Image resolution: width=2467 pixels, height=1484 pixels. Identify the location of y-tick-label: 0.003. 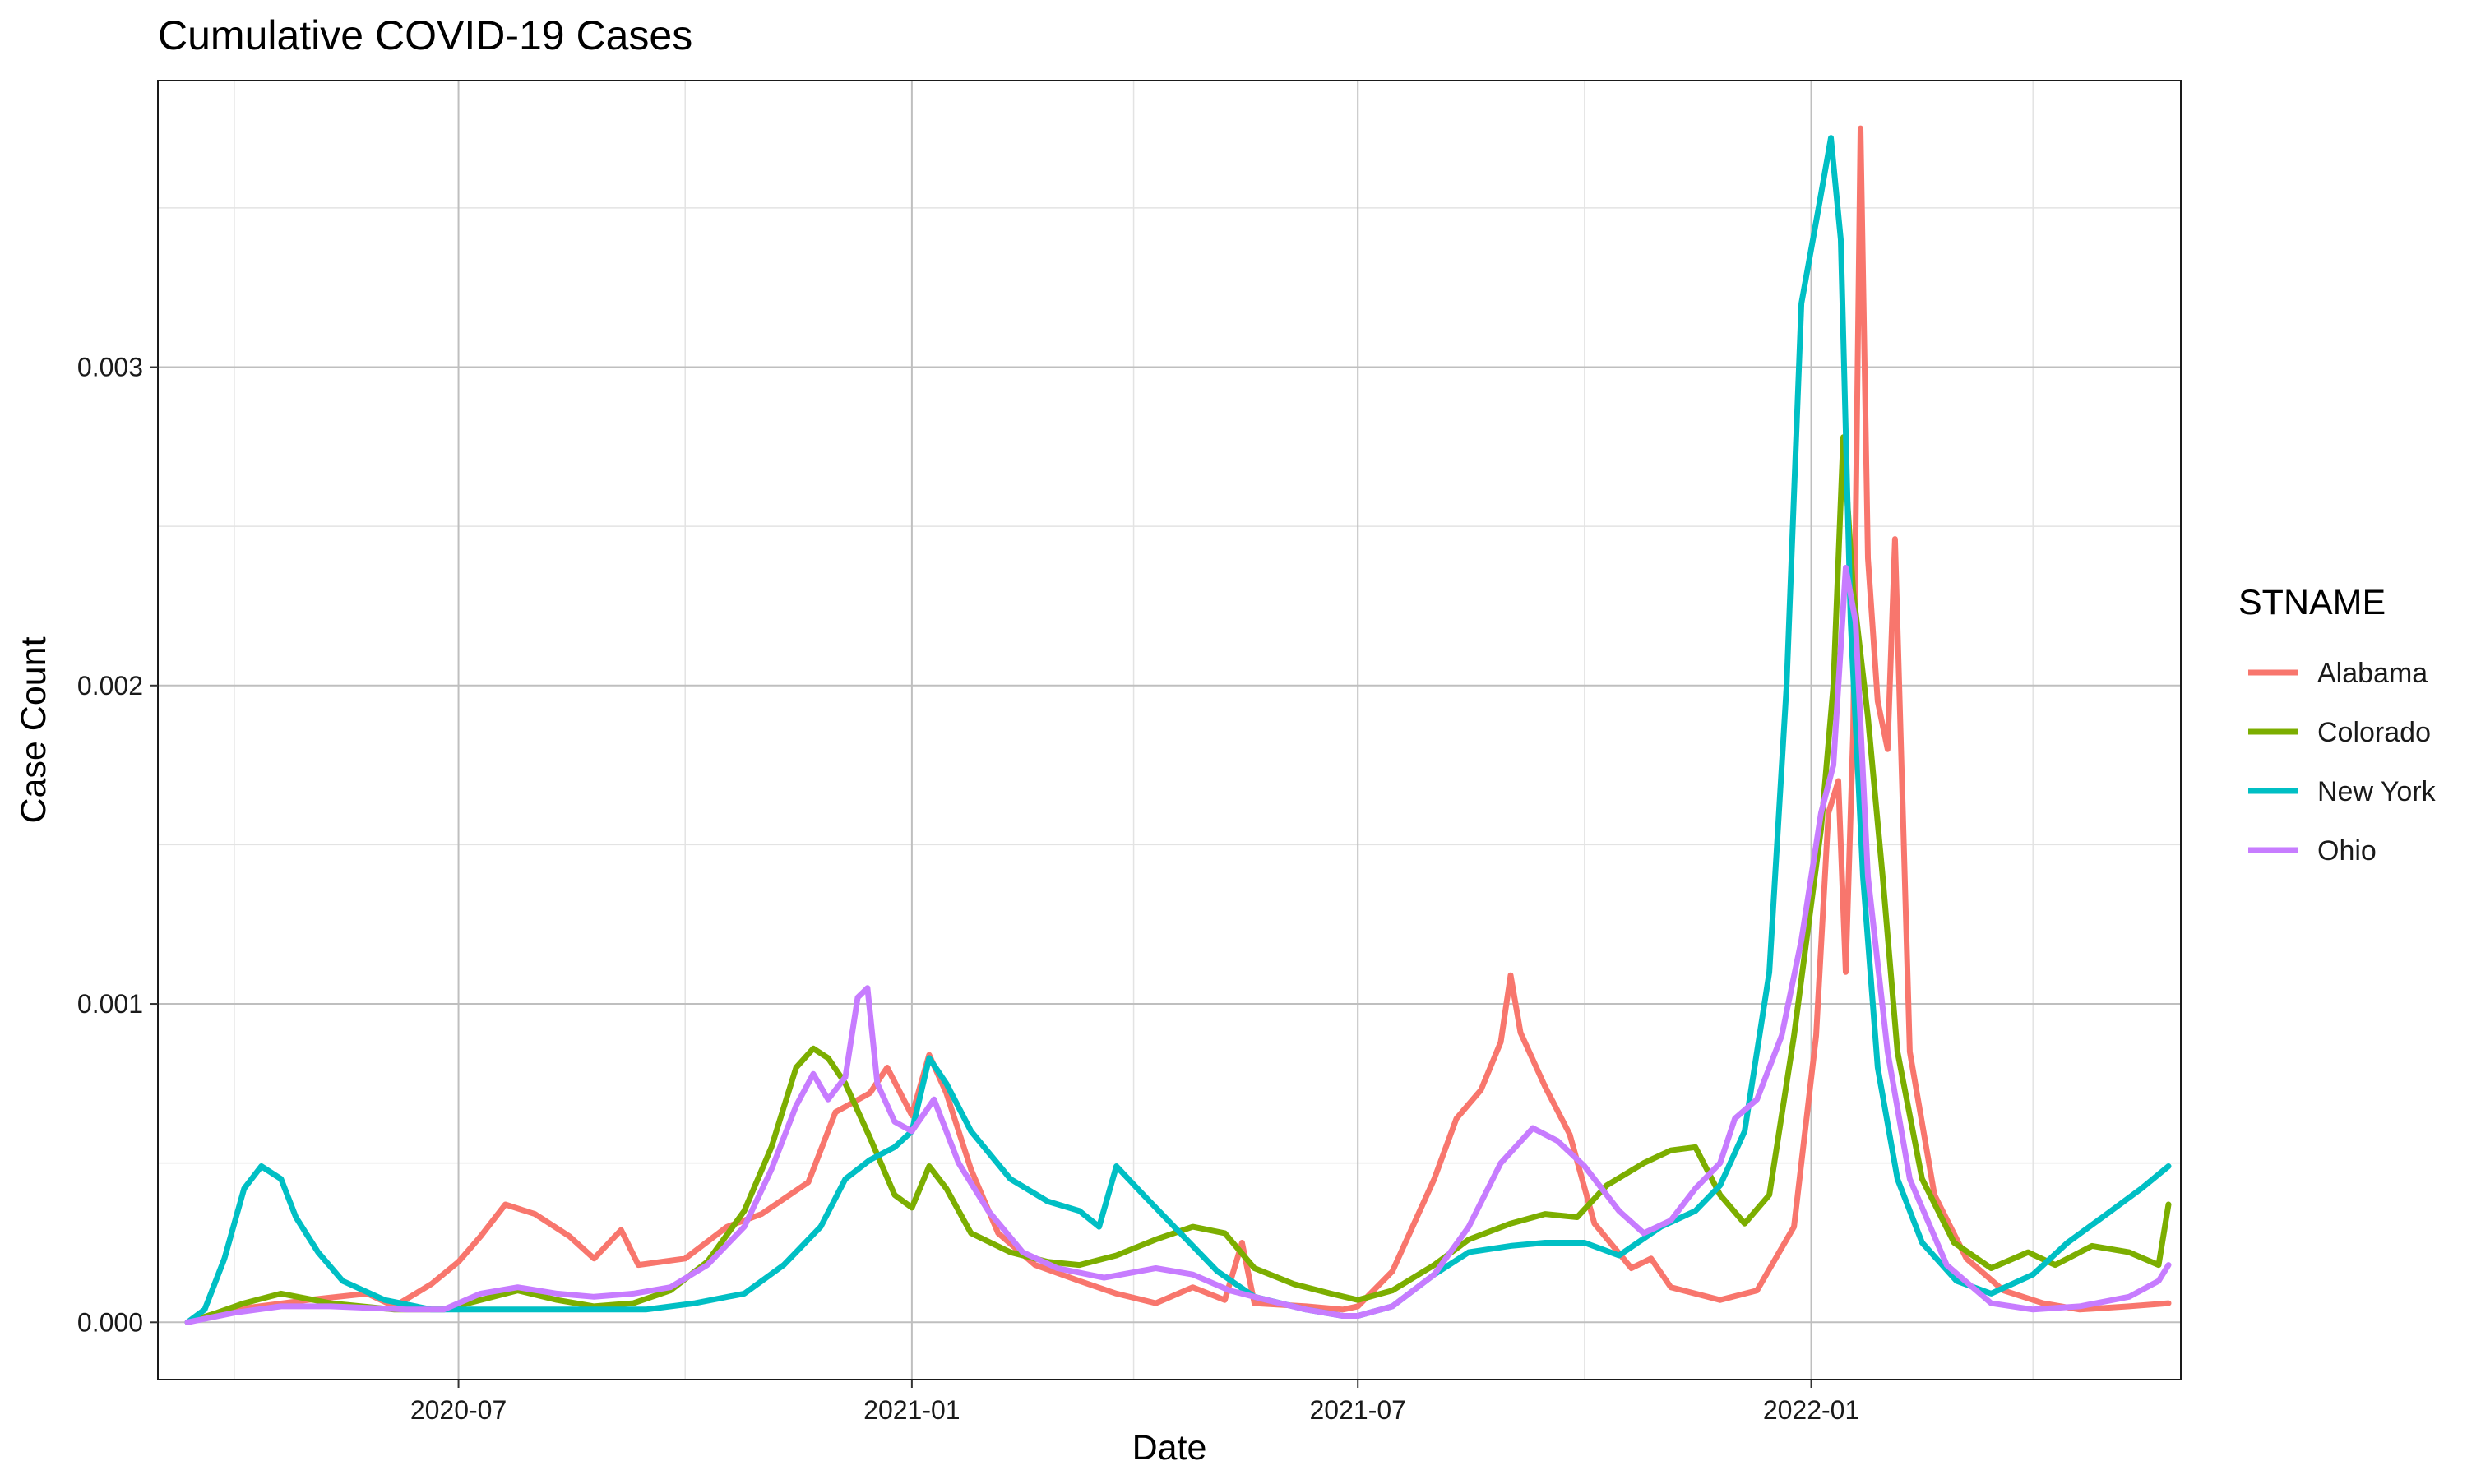
(110, 368).